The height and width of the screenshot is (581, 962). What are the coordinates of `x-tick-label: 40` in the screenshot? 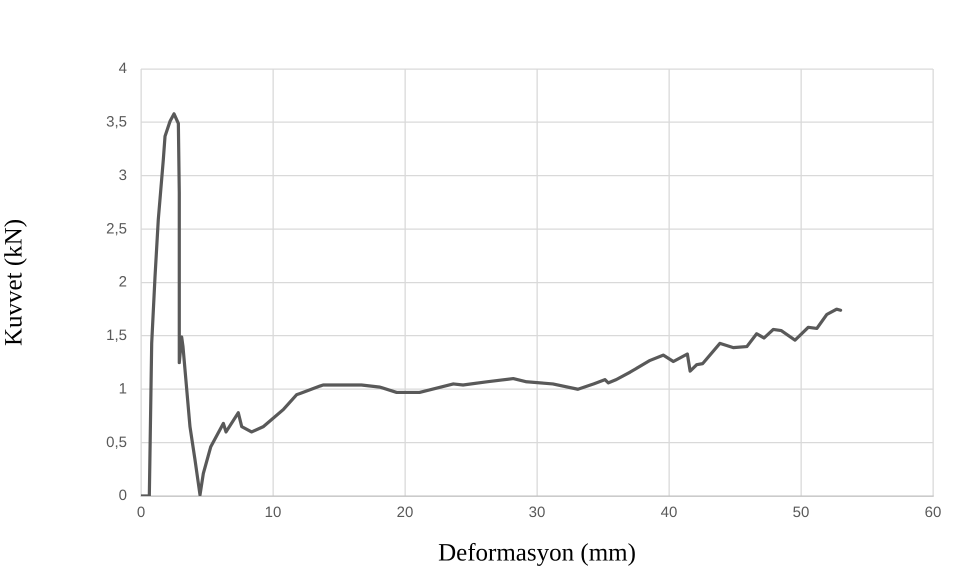 It's located at (669, 513).